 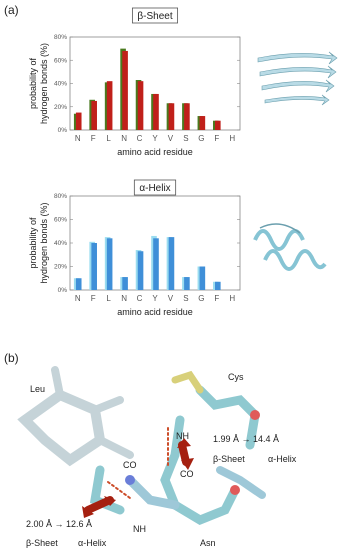 I want to click on bond-distance: 1.99 Å → 14.4 Å, so click(x=246, y=439).